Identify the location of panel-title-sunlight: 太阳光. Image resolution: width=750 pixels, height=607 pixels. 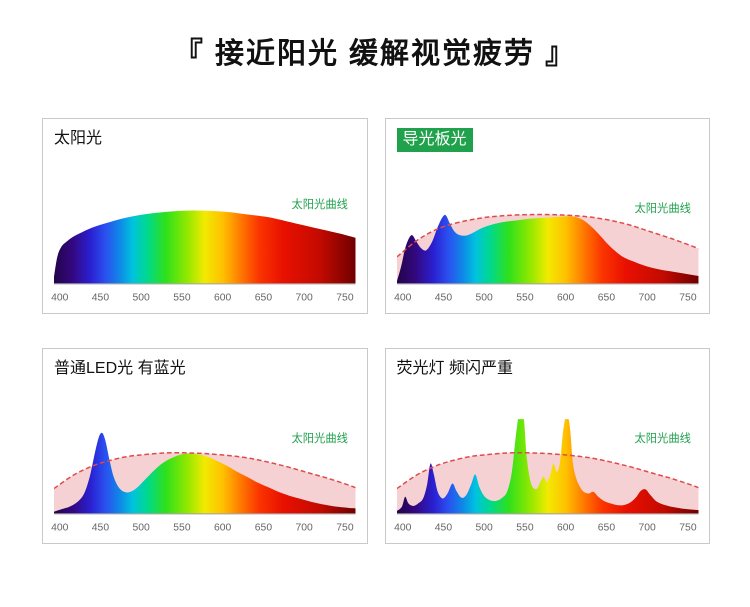
(78, 138).